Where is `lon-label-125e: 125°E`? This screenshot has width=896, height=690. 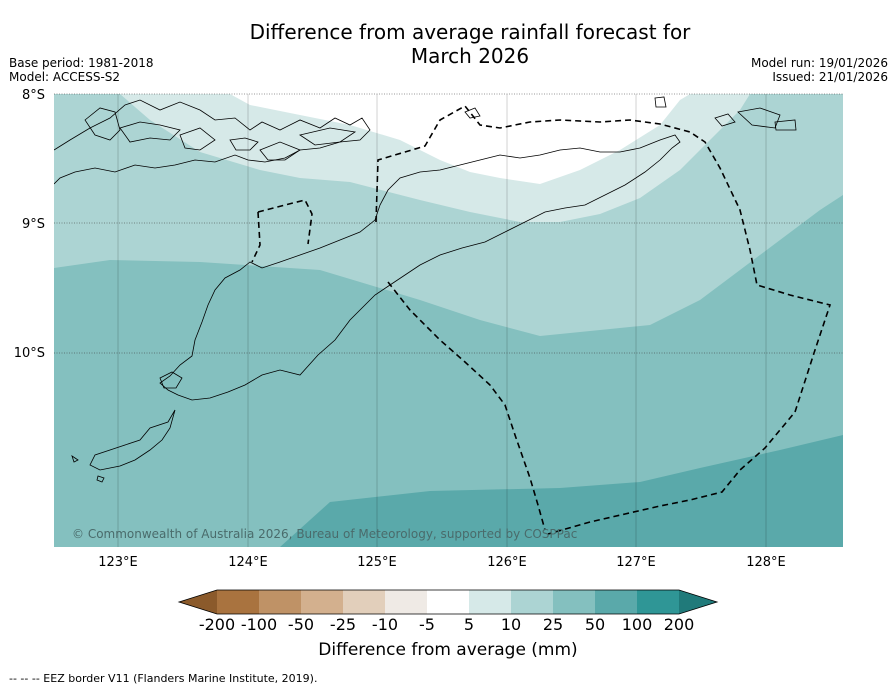 lon-label-125e: 125°E is located at coordinates (377, 562).